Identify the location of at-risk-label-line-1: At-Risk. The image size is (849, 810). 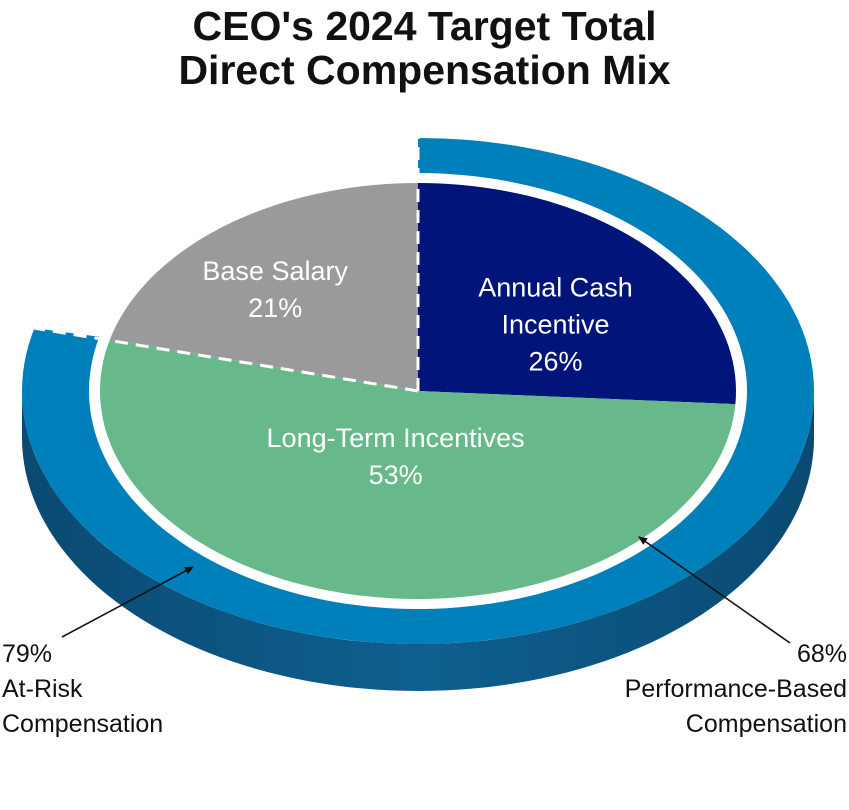
(42, 689).